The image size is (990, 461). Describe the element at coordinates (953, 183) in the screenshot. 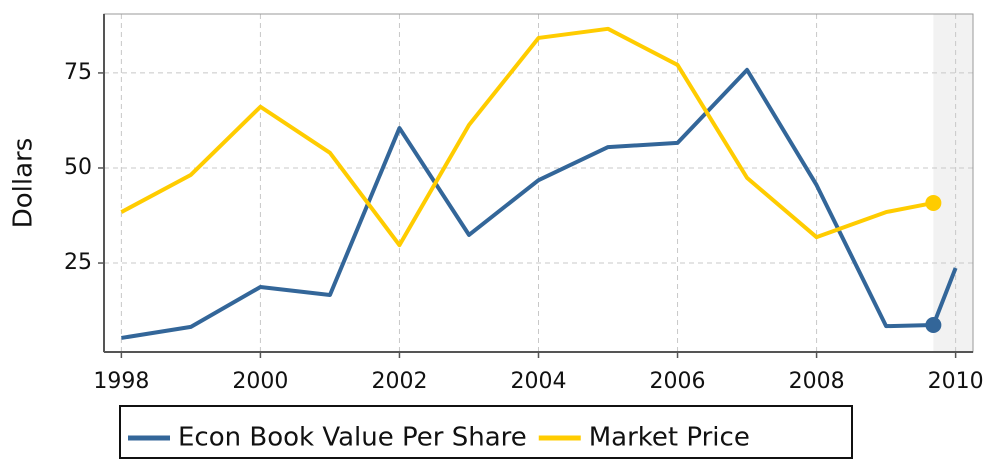

I see `highlight-band` at that location.